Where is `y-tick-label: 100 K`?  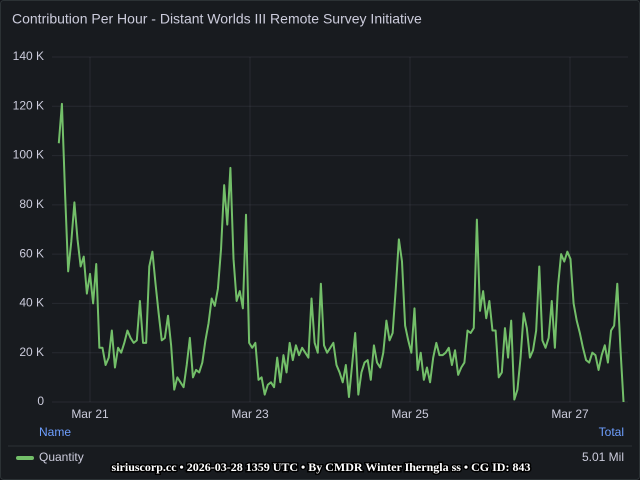
y-tick-label: 100 K is located at coordinates (28, 155).